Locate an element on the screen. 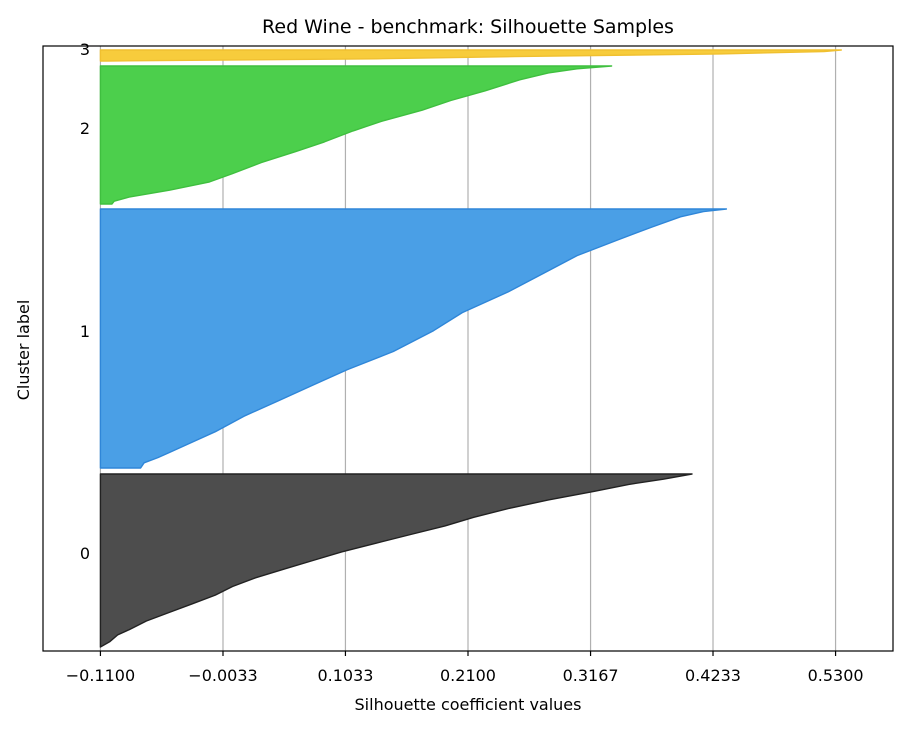  cluster-label-0: 0 is located at coordinates (85, 553).